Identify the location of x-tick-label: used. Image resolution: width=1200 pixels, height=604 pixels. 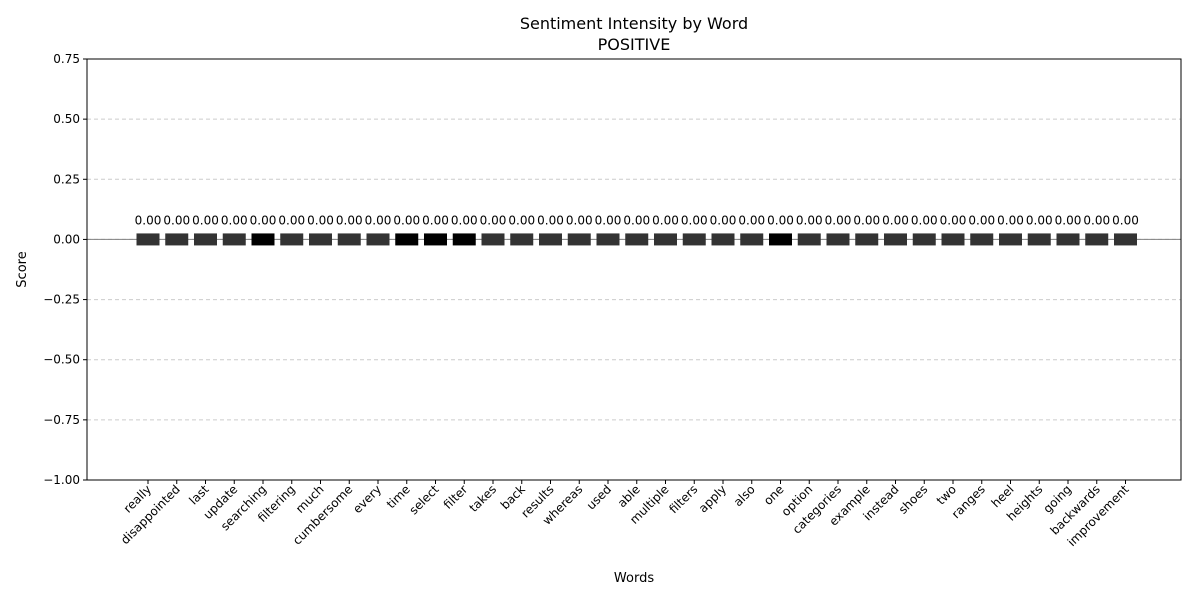
(599, 497).